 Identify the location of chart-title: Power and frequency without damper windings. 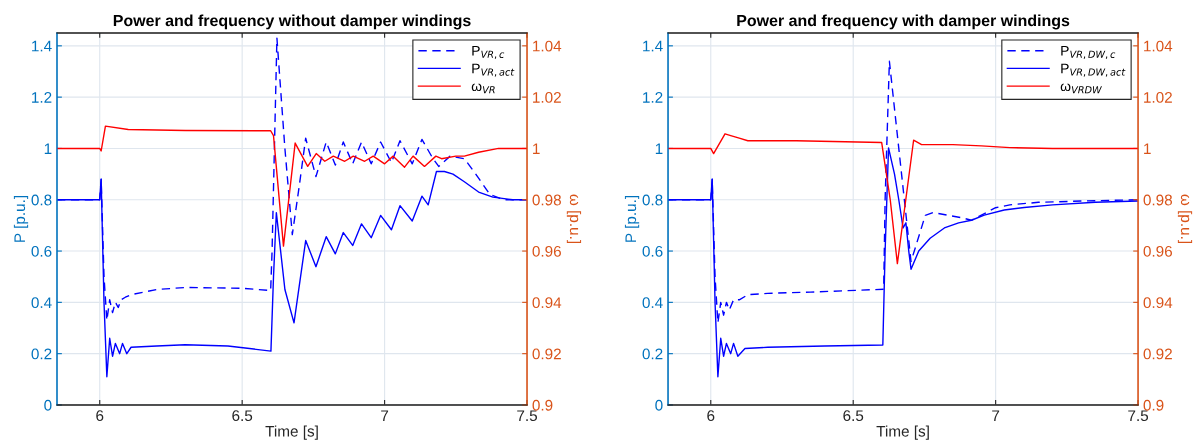
(292, 22).